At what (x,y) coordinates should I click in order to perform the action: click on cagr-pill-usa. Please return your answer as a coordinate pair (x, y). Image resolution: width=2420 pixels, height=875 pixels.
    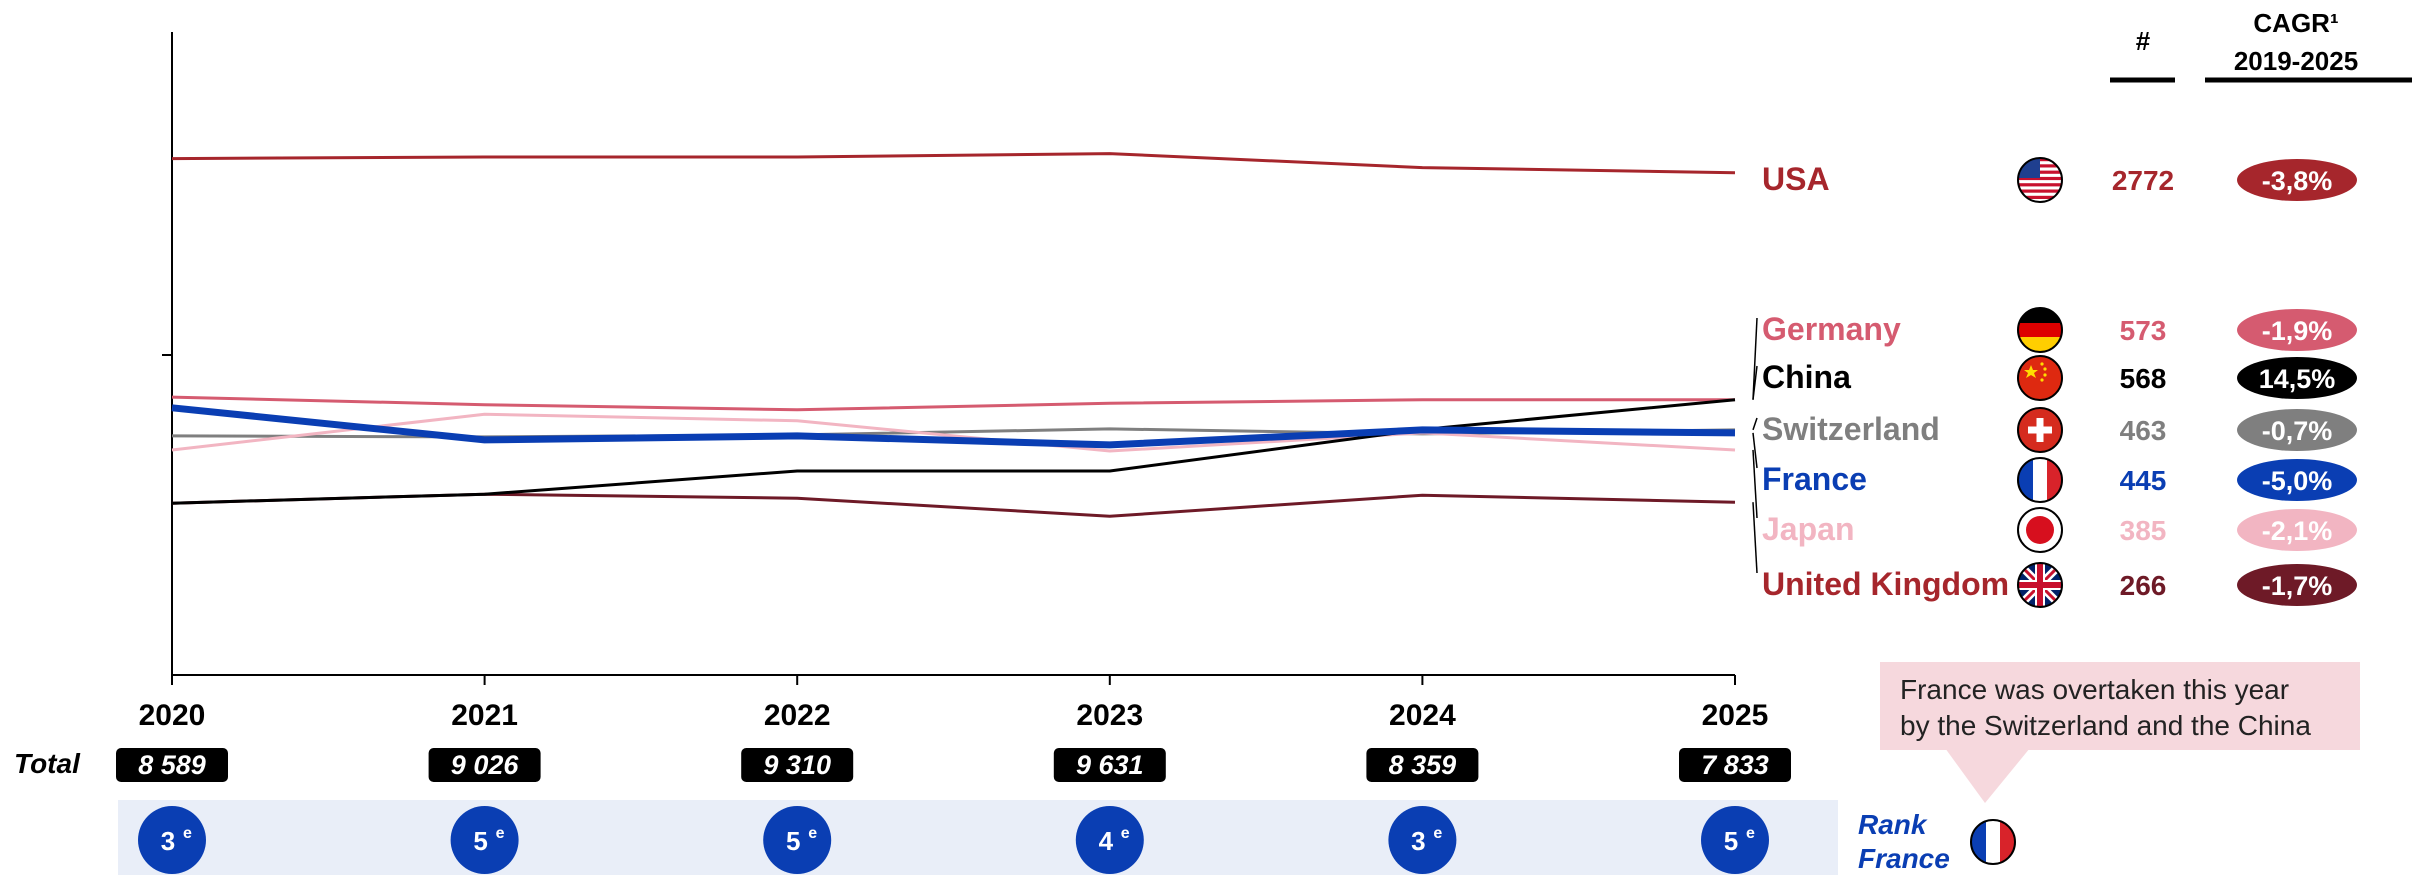
    Looking at the image, I should click on (2297, 180).